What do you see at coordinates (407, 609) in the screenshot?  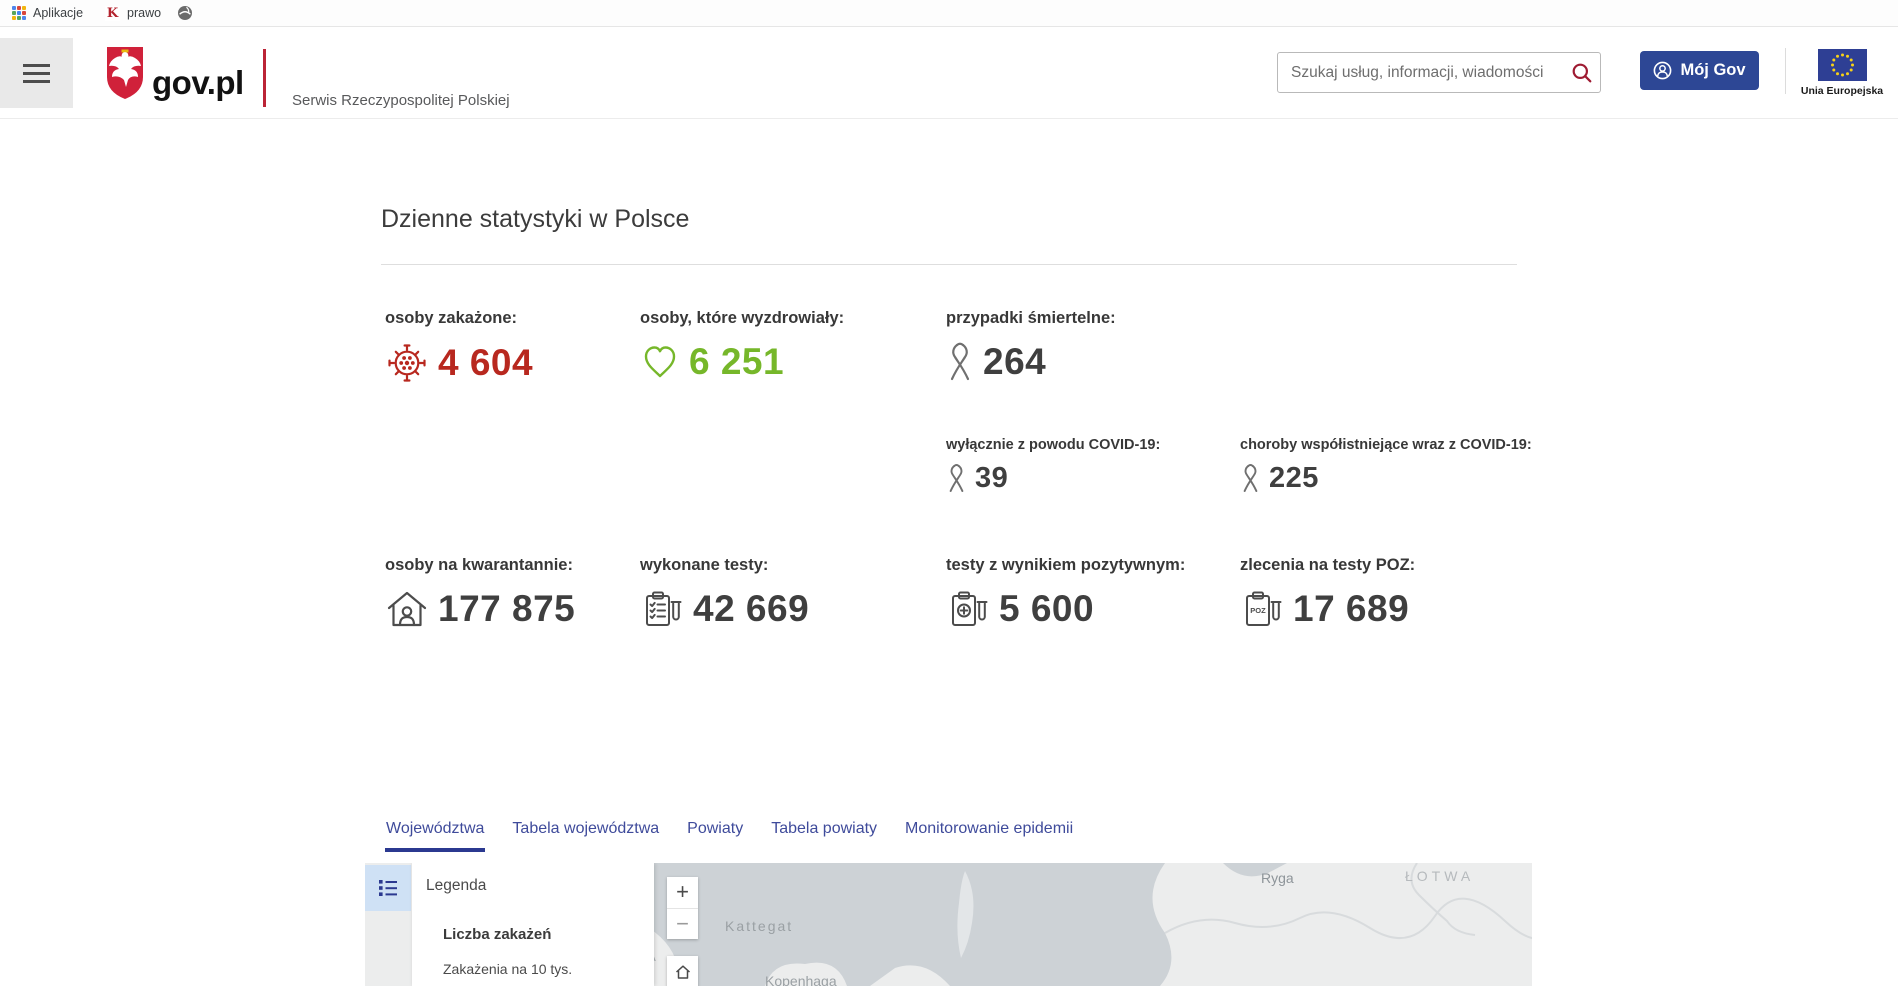 I see `quarantine-house-icon` at bounding box center [407, 609].